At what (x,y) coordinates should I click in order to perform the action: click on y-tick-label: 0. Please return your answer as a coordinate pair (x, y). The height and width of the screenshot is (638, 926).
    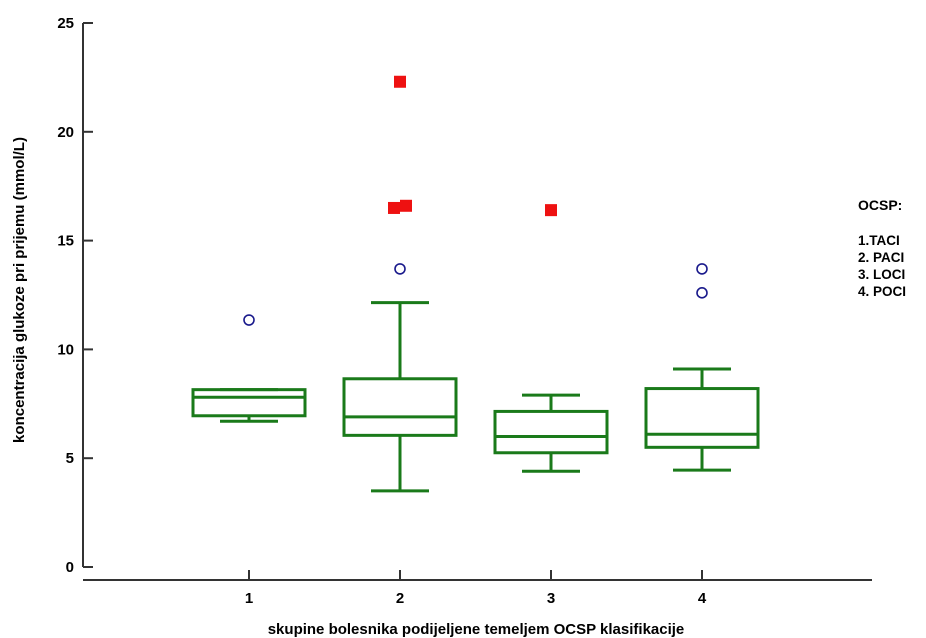
    Looking at the image, I should click on (70, 567).